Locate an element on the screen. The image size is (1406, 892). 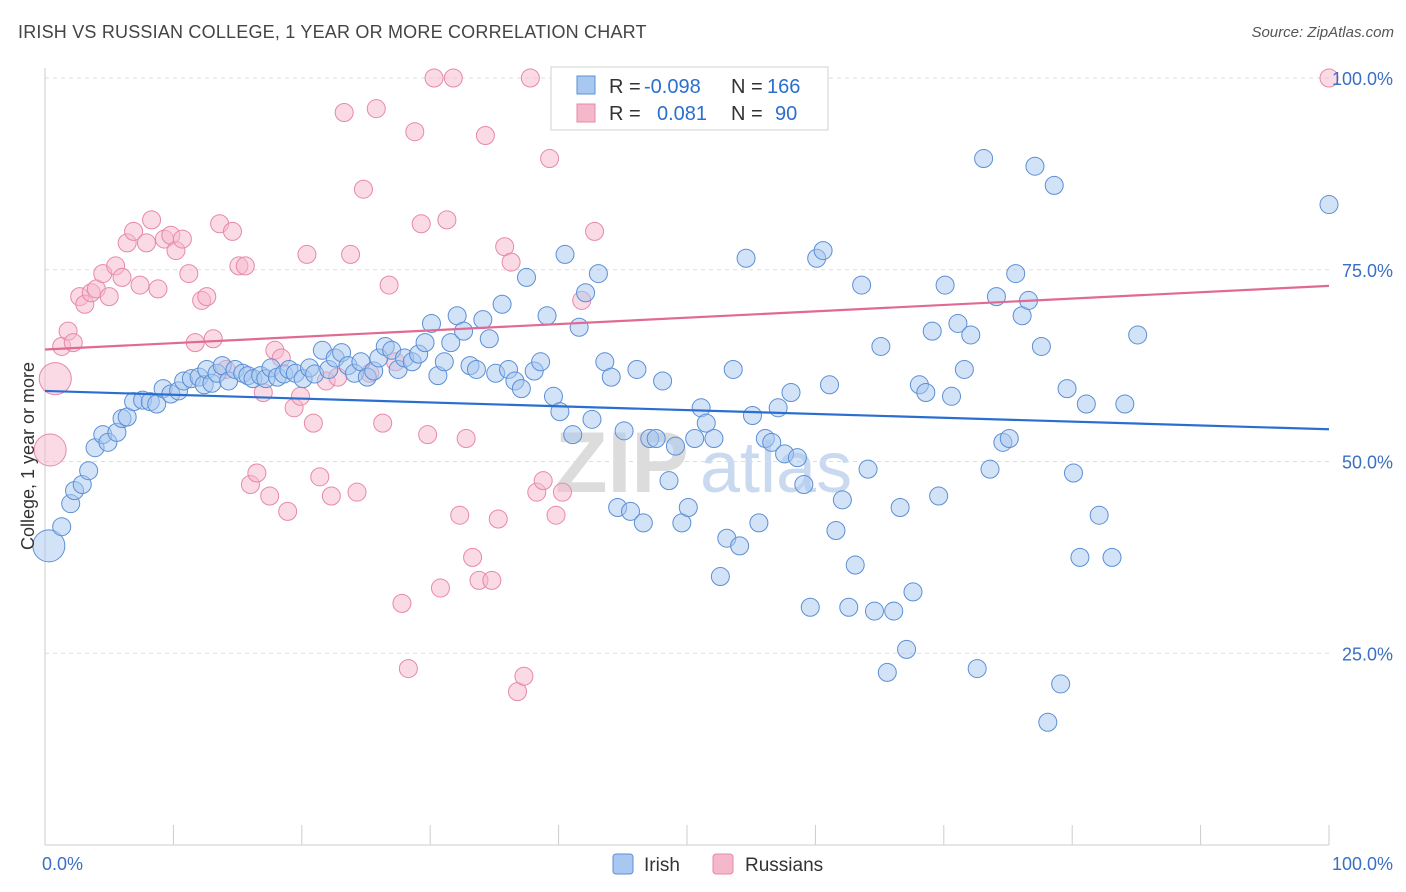
x-tick-label-min: 0.0% is located at coordinates (62, 864).